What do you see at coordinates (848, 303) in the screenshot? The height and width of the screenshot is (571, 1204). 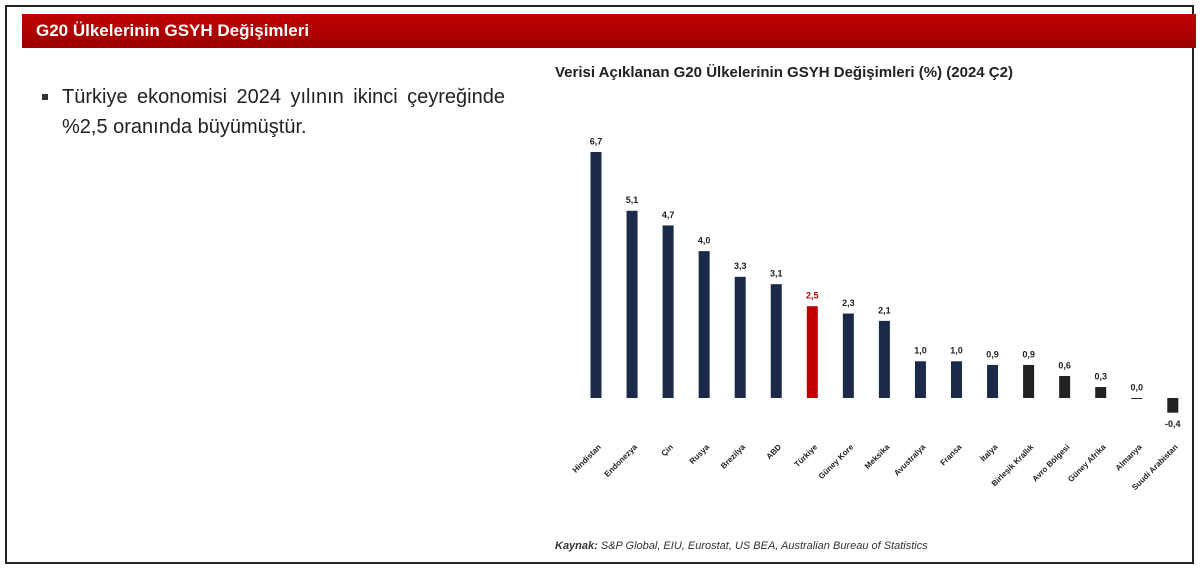 I see `value-label: 2,3` at bounding box center [848, 303].